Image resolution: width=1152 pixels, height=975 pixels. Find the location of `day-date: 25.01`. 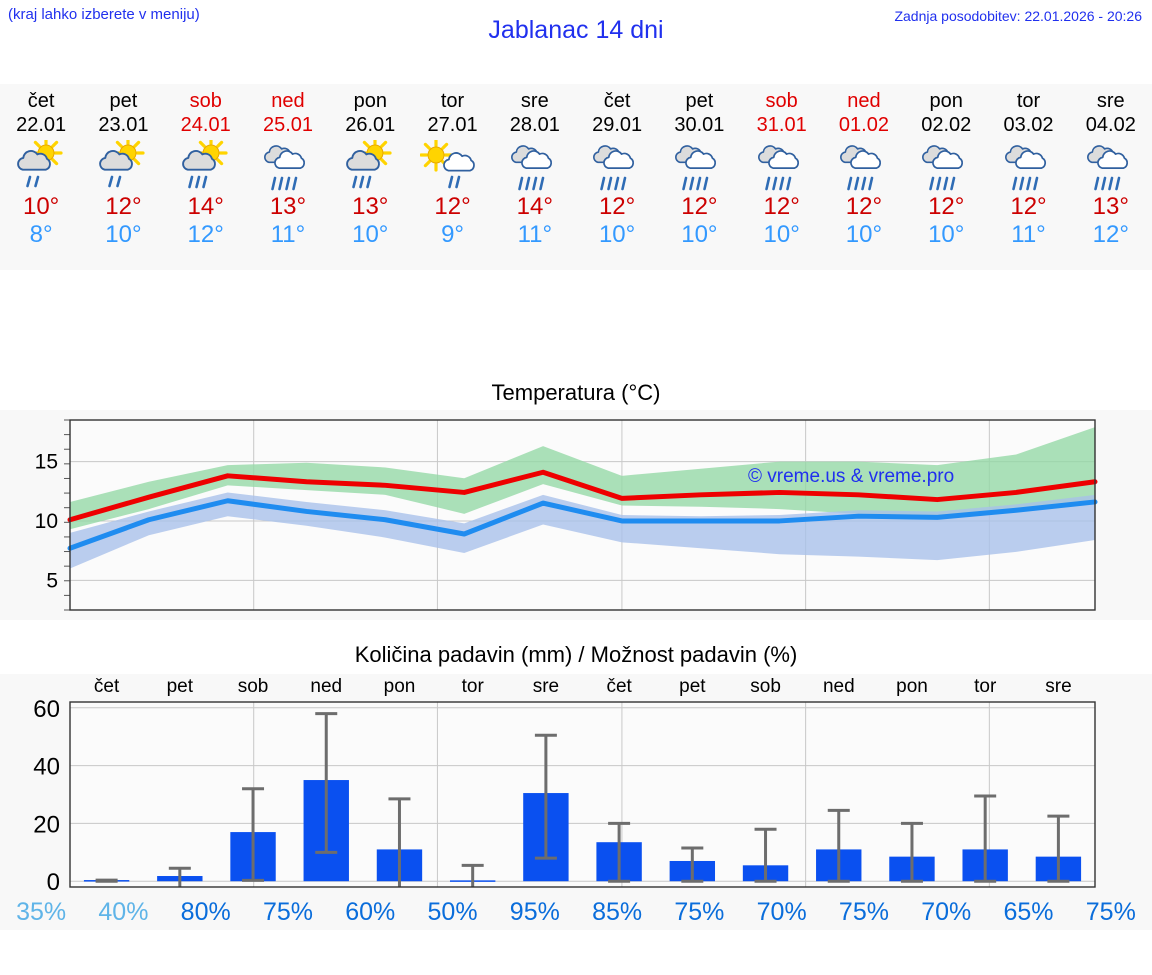

day-date: 25.01 is located at coordinates (288, 125).